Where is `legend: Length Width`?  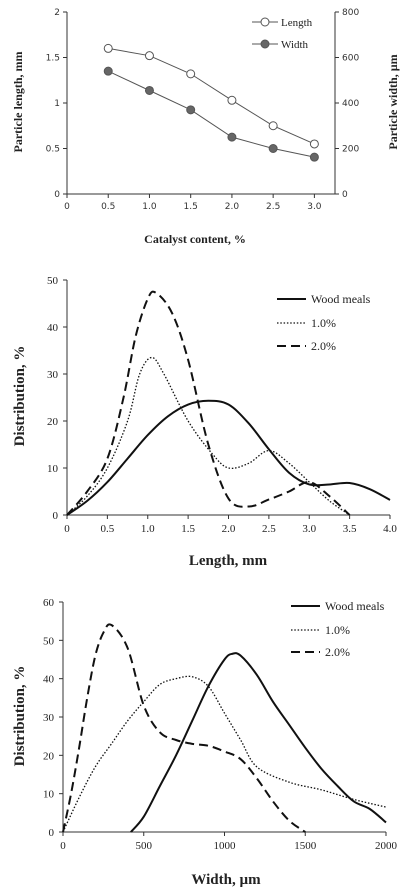
legend: Length Width is located at coordinates (282, 34).